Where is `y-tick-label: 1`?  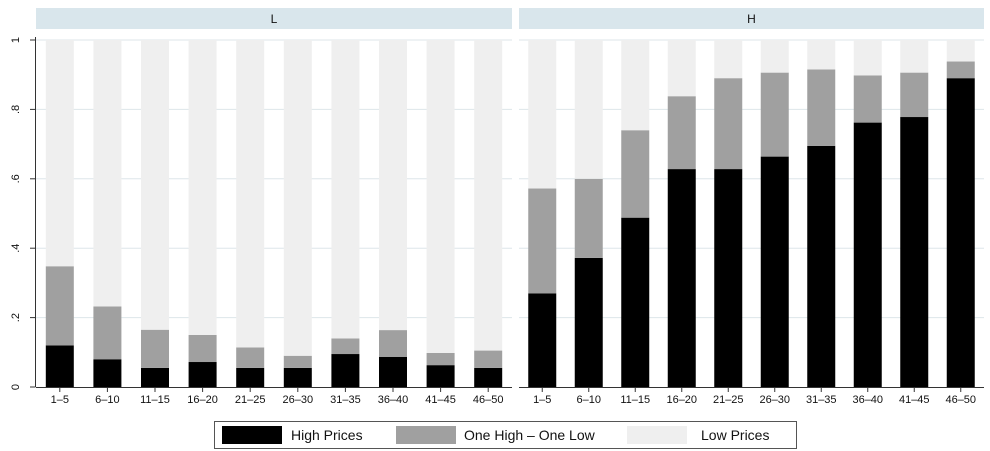 y-tick-label: 1 is located at coordinates (16, 40).